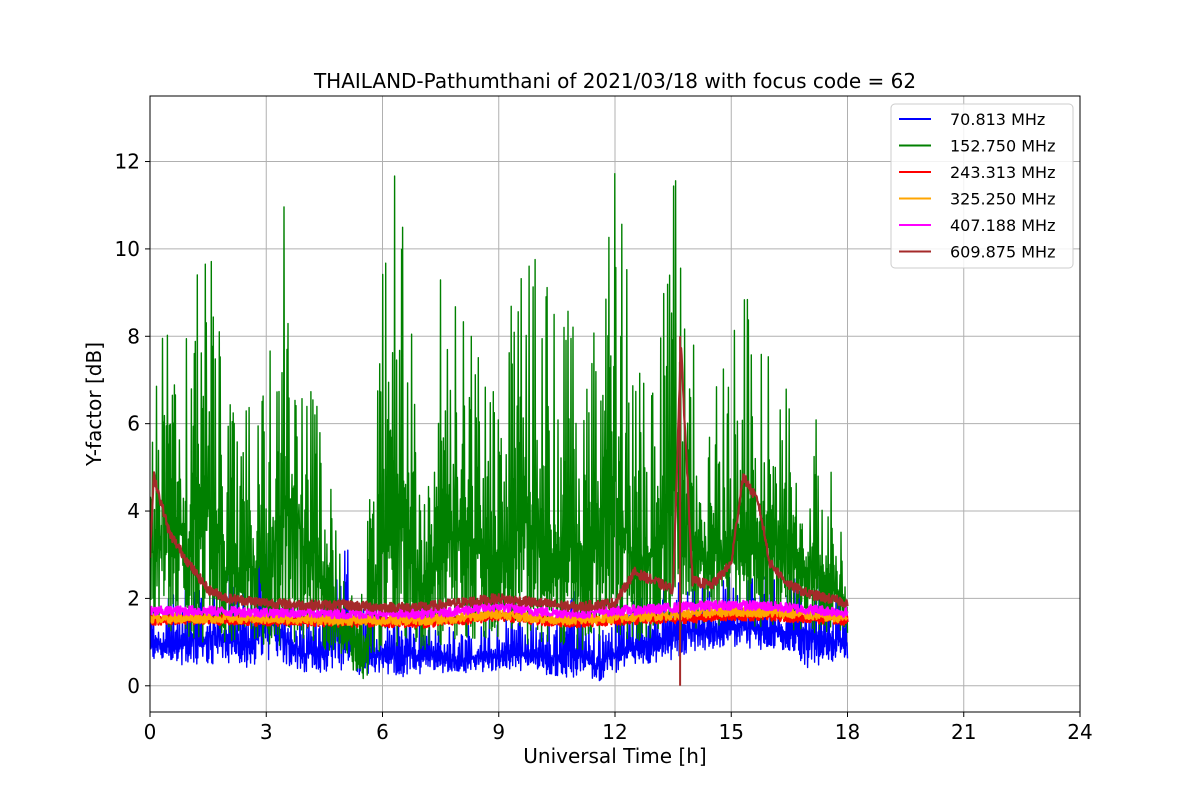  I want to click on x-tick-label: 9, so click(498, 732).